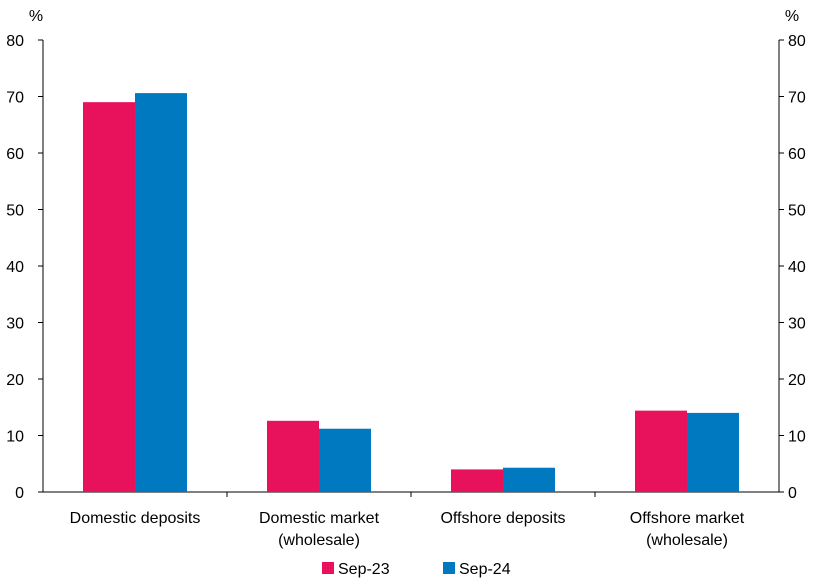 This screenshot has width=820, height=587. Describe the element at coordinates (792, 493) in the screenshot. I see `right-y-tick-label: 0` at that location.